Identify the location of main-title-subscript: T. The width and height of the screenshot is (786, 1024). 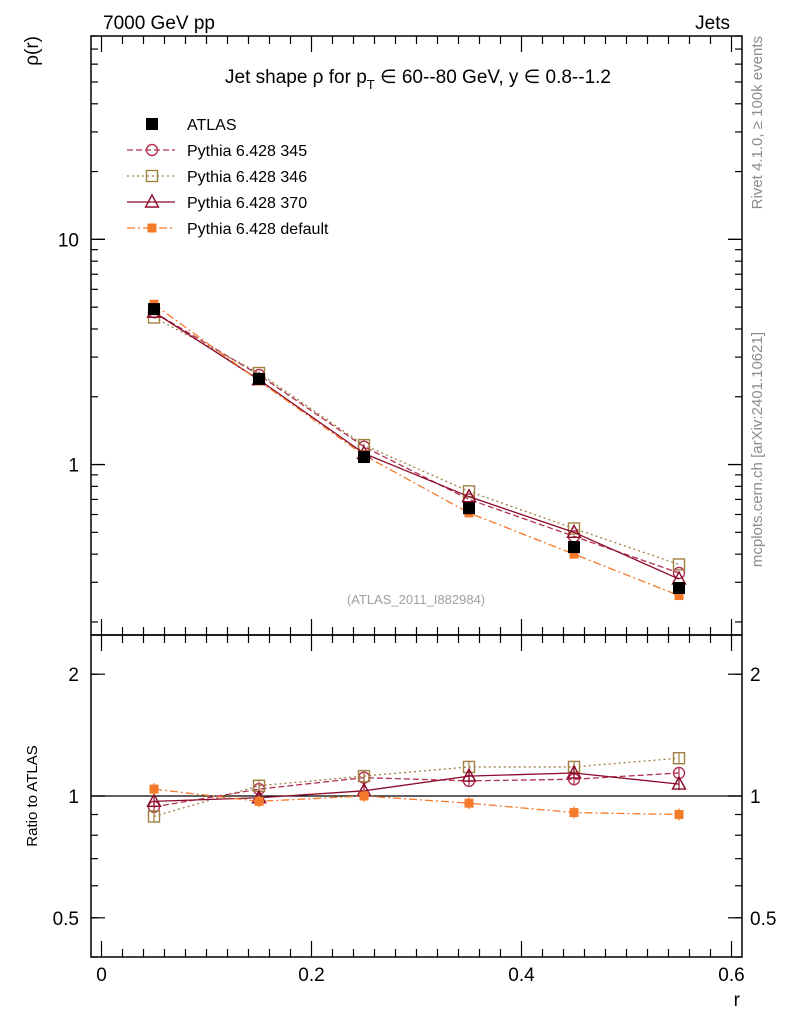
(371, 84).